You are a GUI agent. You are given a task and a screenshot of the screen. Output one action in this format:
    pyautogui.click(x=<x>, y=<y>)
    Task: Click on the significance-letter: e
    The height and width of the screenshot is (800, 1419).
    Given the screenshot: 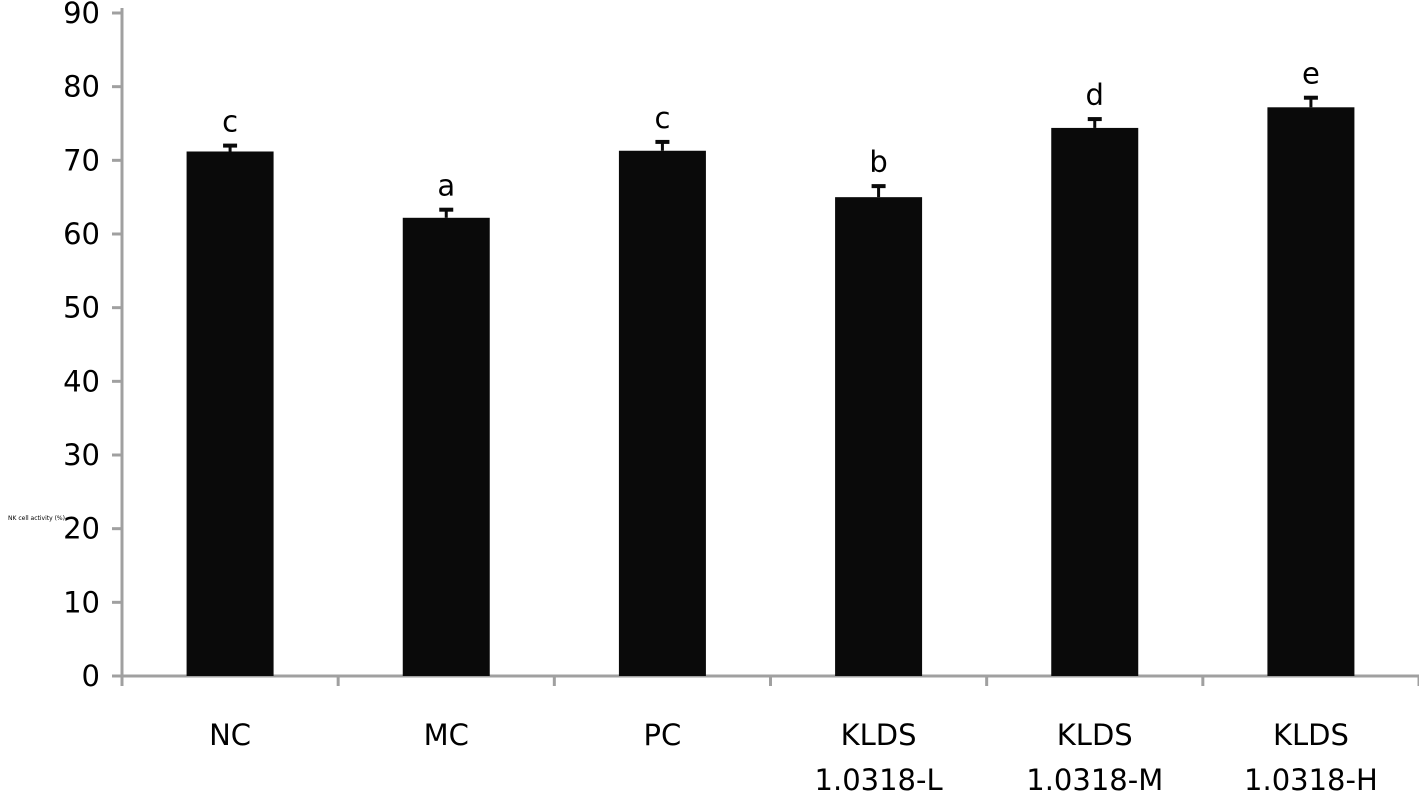 What is the action you would take?
    pyautogui.click(x=1311, y=74)
    